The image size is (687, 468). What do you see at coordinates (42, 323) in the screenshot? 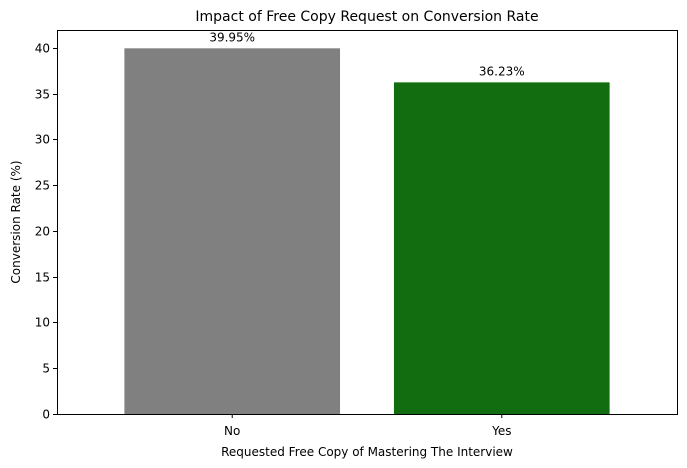
I see `y-tick-label: 10` at bounding box center [42, 323].